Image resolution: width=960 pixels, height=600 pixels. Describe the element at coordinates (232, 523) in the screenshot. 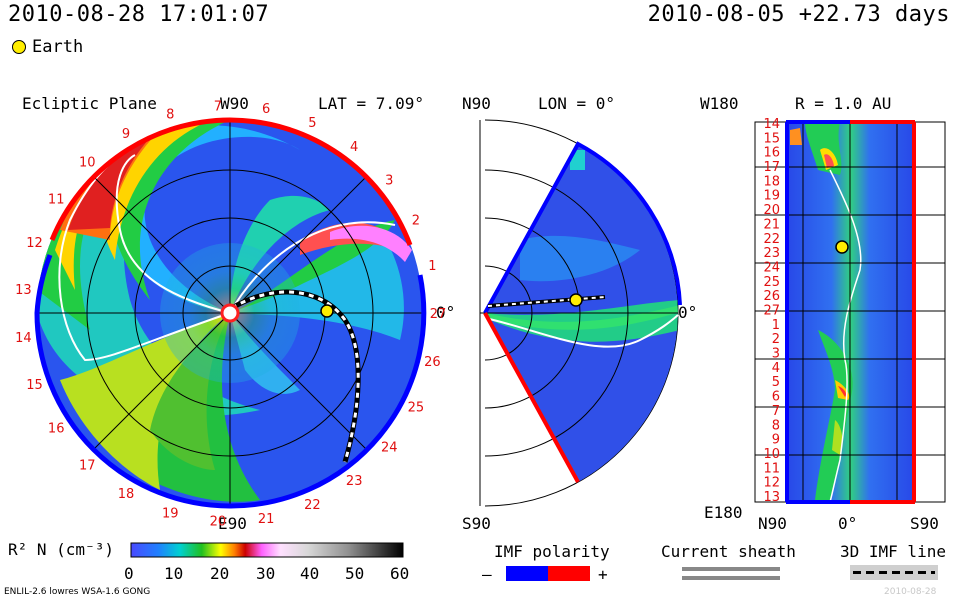

I see `ecliptic-bottom-label: E90` at that location.